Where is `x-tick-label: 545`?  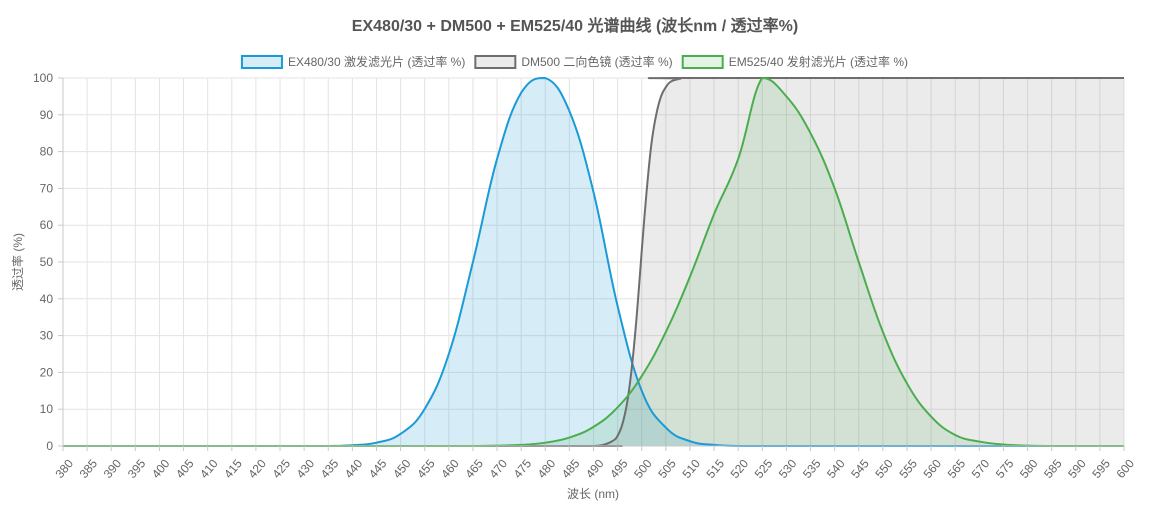 x-tick-label: 545 is located at coordinates (860, 468).